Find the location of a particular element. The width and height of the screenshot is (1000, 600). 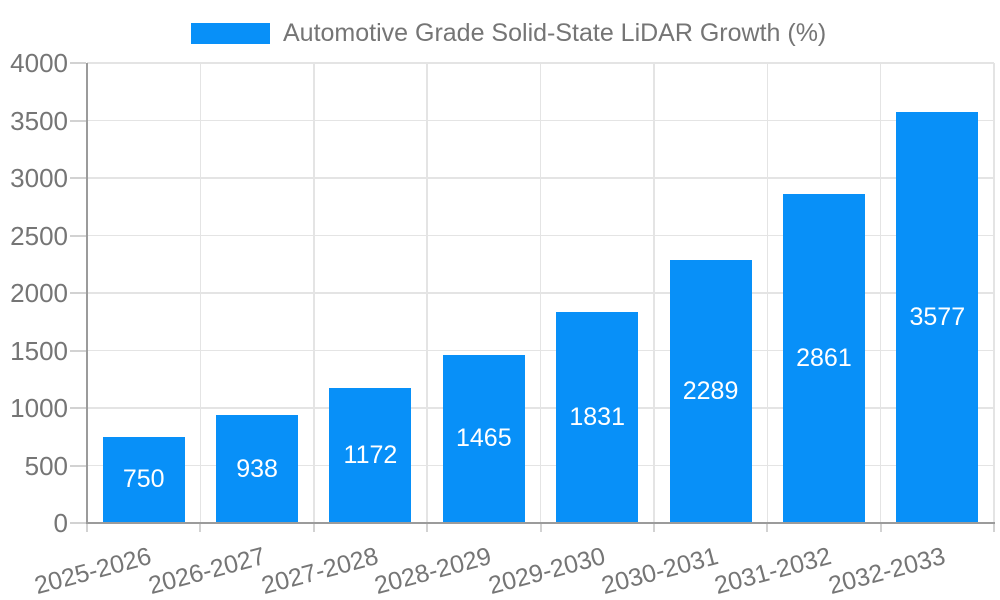

bar-value-label: 2861 is located at coordinates (824, 358).